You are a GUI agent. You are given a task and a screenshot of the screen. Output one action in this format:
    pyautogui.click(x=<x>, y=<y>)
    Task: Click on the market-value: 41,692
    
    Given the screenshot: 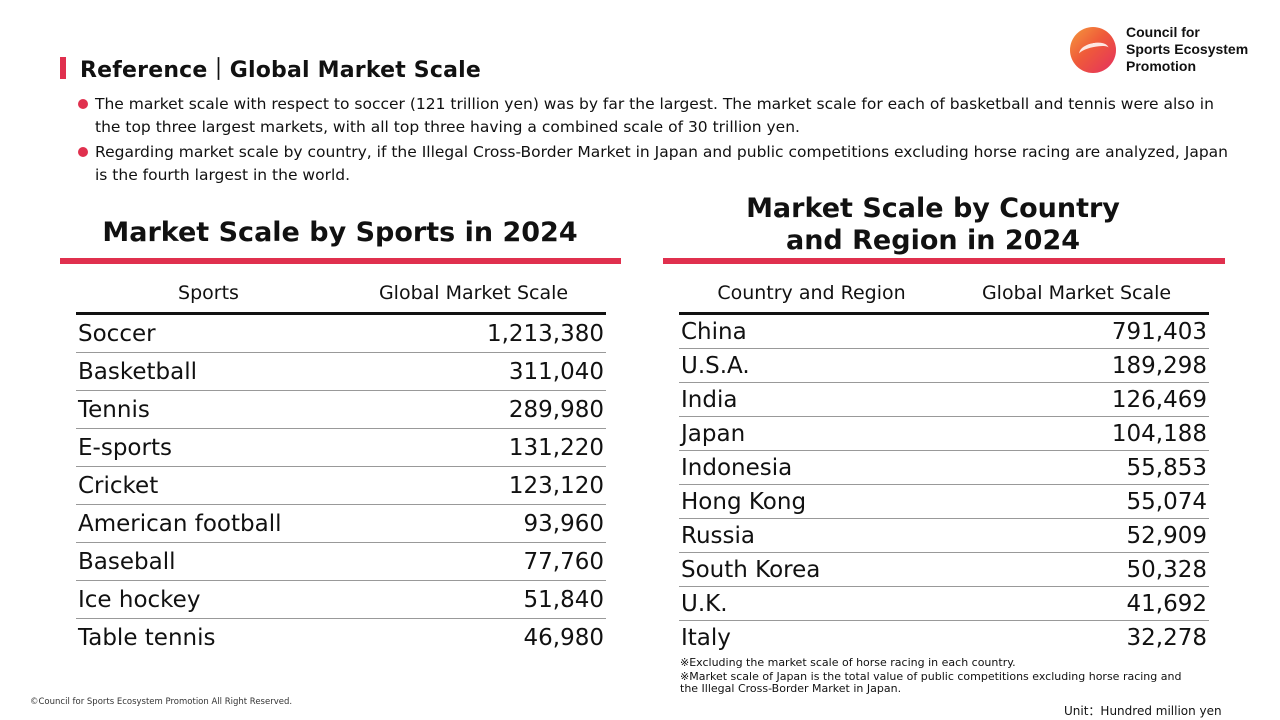 What is the action you would take?
    pyautogui.click(x=1076, y=603)
    